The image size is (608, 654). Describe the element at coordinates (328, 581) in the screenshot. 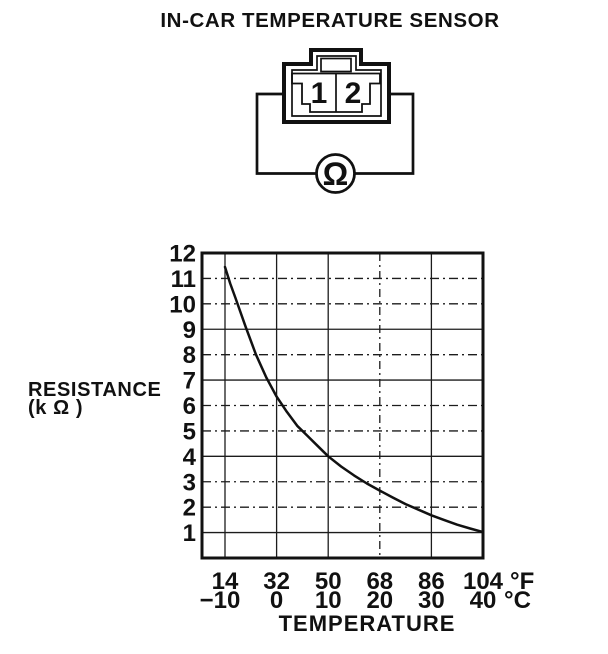

I see `x-tick-fahrenheit: 50` at that location.